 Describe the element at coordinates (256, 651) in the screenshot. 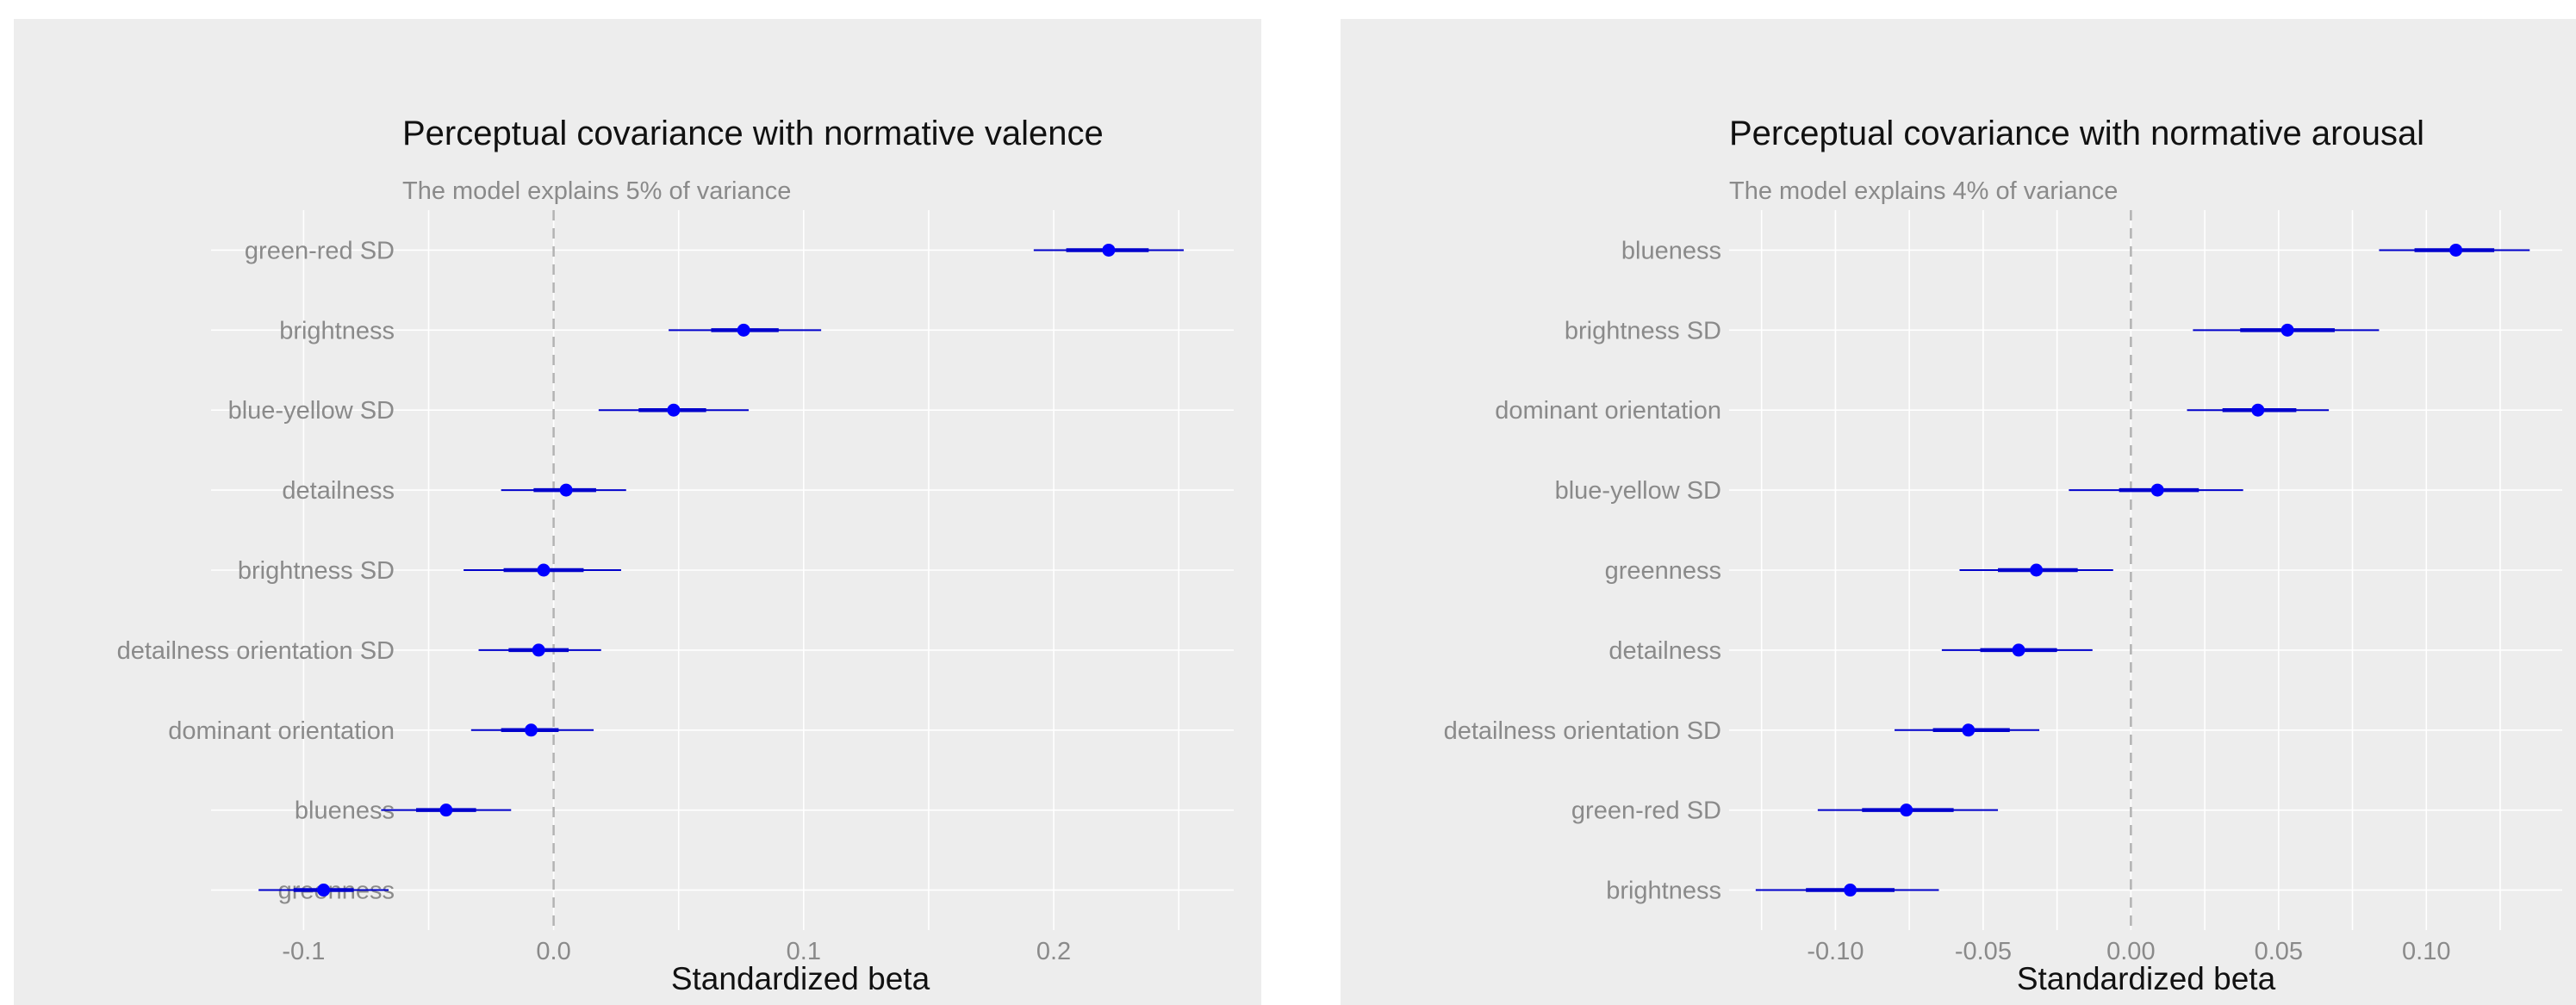

I see `valence-category-label: detailness orientation SD` at that location.